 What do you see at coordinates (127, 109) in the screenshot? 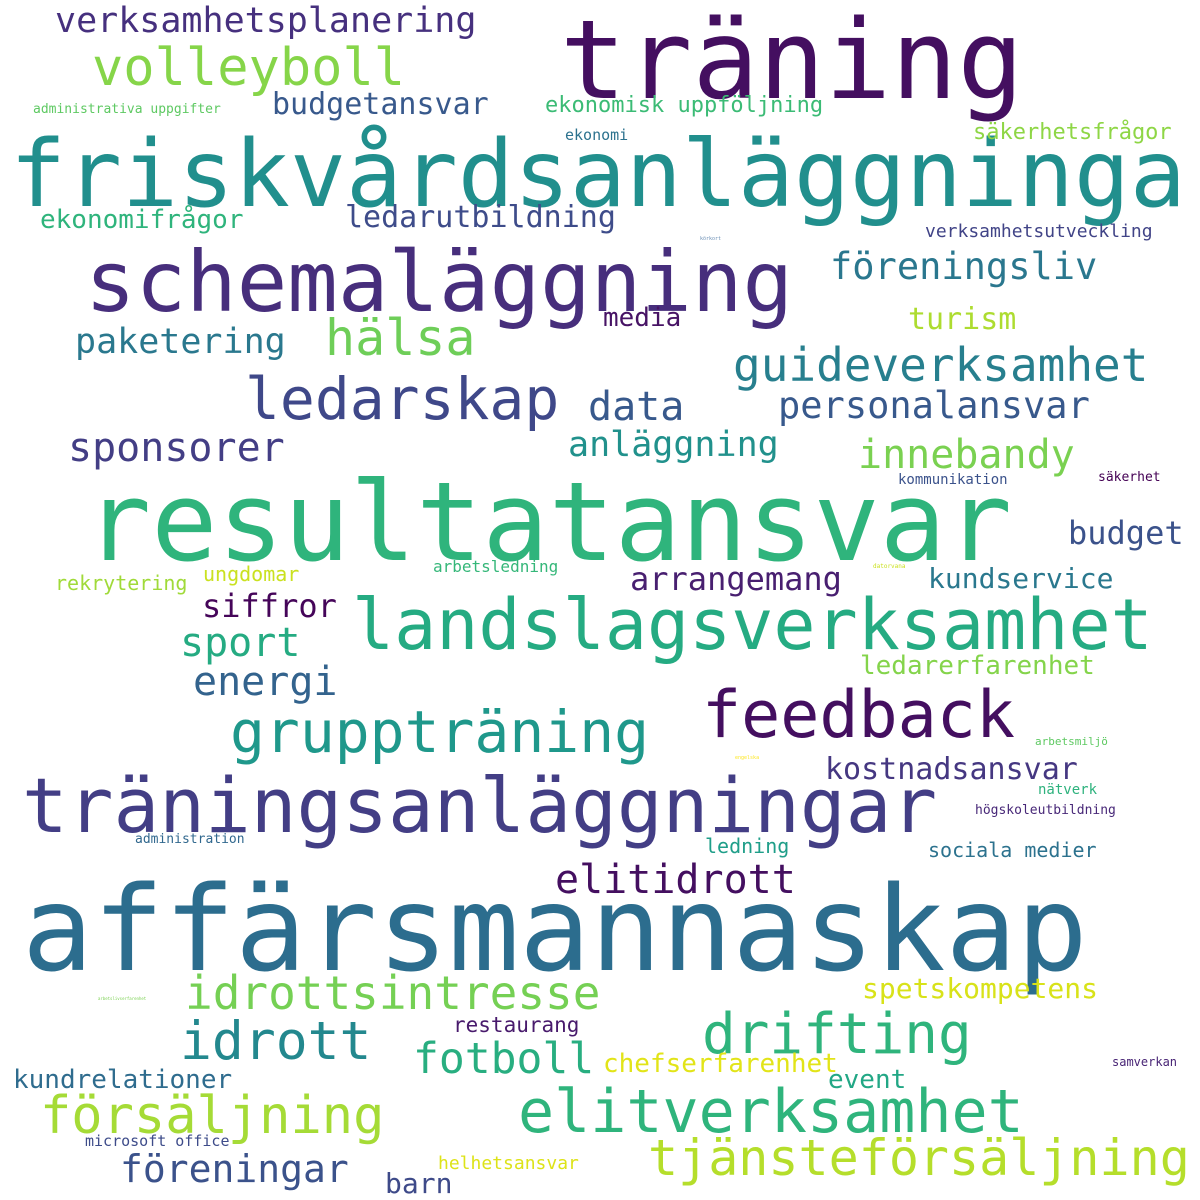
I see `word-administrativa-uppgifter: administrativa uppgifter` at bounding box center [127, 109].